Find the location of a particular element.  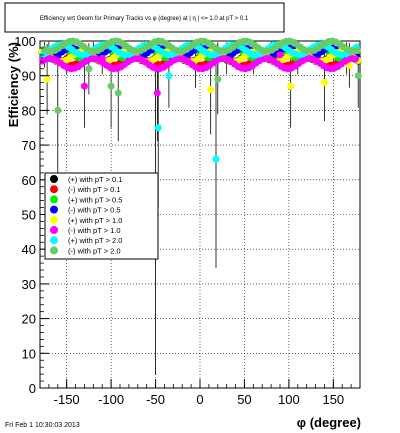

y-tick-label: 30 is located at coordinates (29, 284).